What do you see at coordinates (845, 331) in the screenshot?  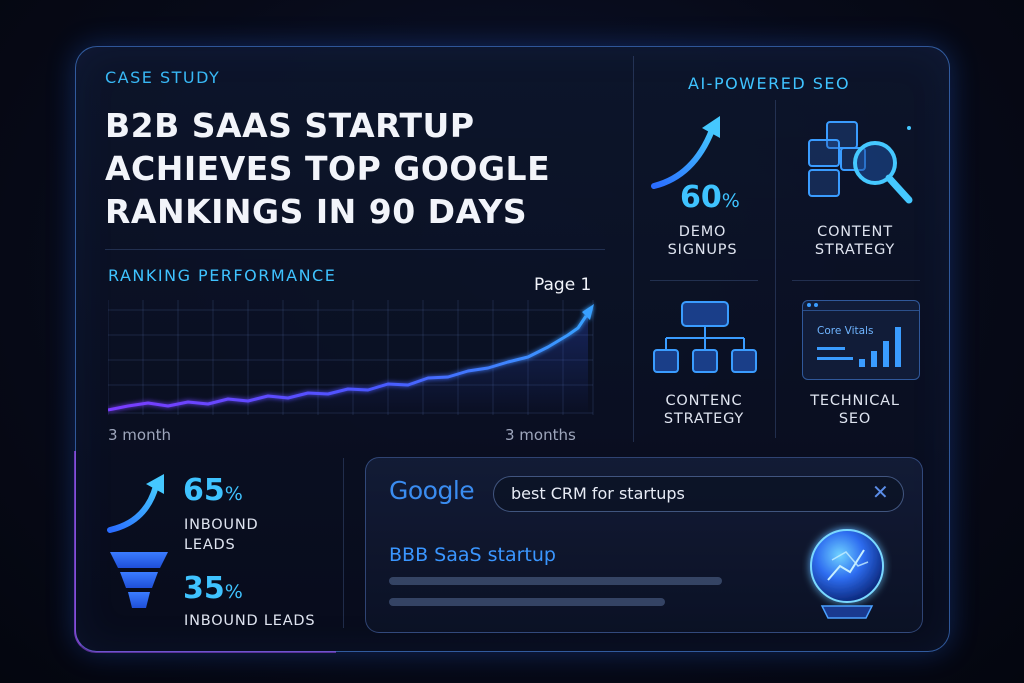 I see `core-vitals-text: Core Vitals` at bounding box center [845, 331].